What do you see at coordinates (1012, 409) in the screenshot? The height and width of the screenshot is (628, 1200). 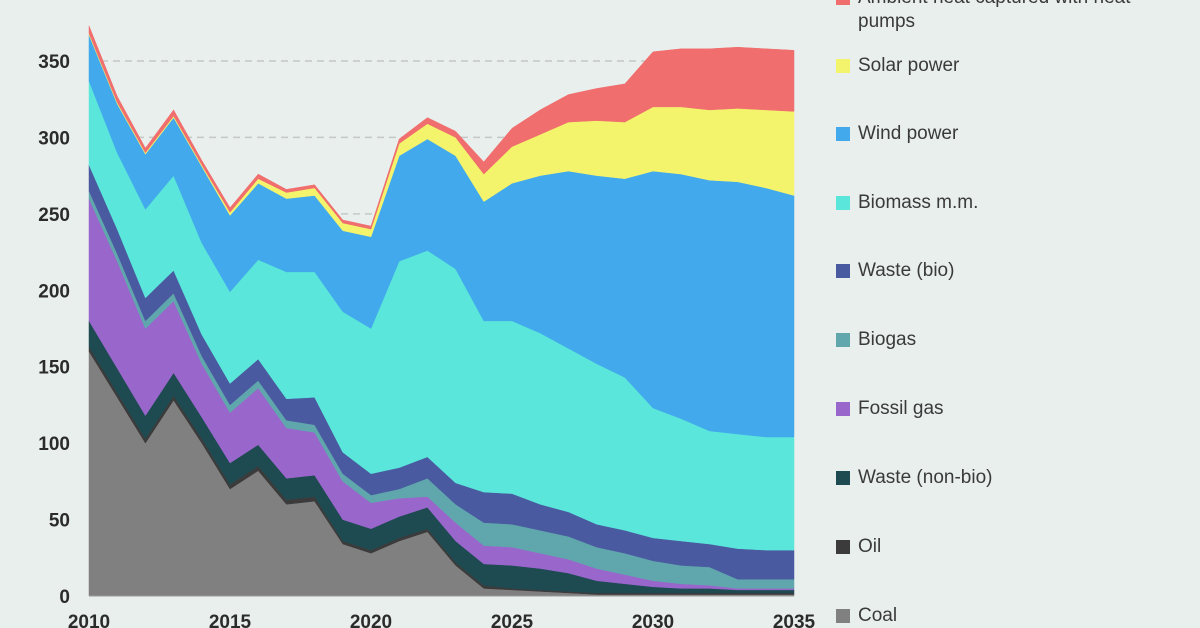 I see `legend-item: Fossil gas` at bounding box center [1012, 409].